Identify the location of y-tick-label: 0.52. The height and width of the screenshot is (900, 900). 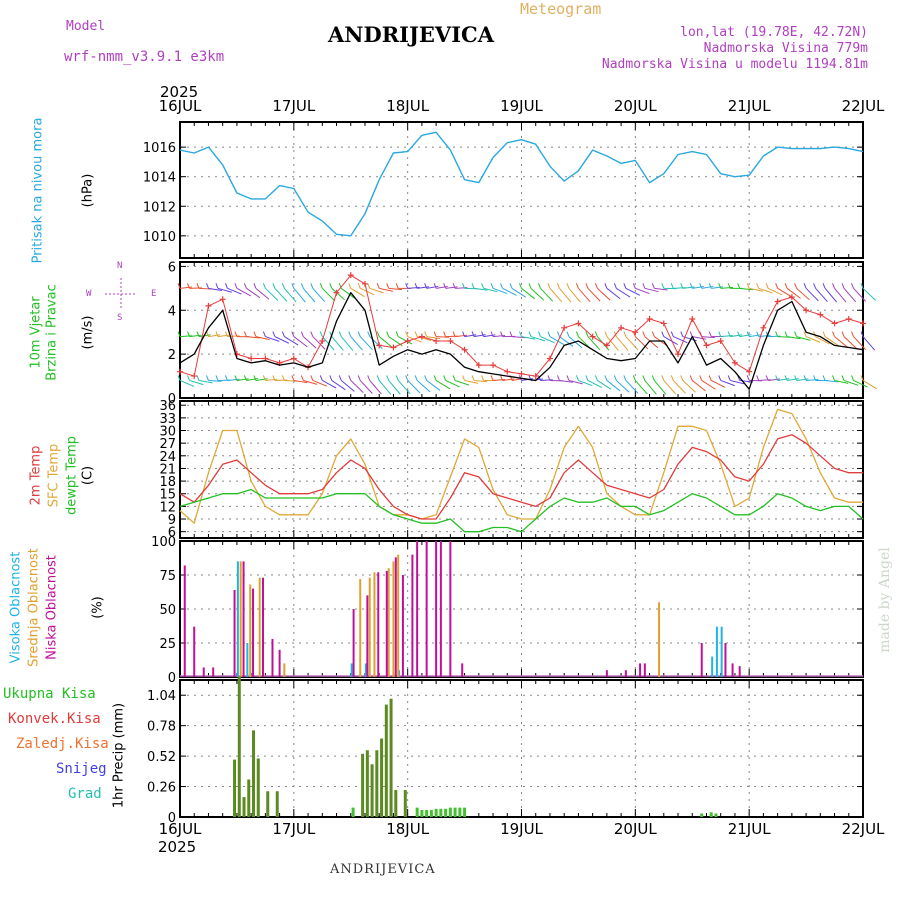
(161, 757).